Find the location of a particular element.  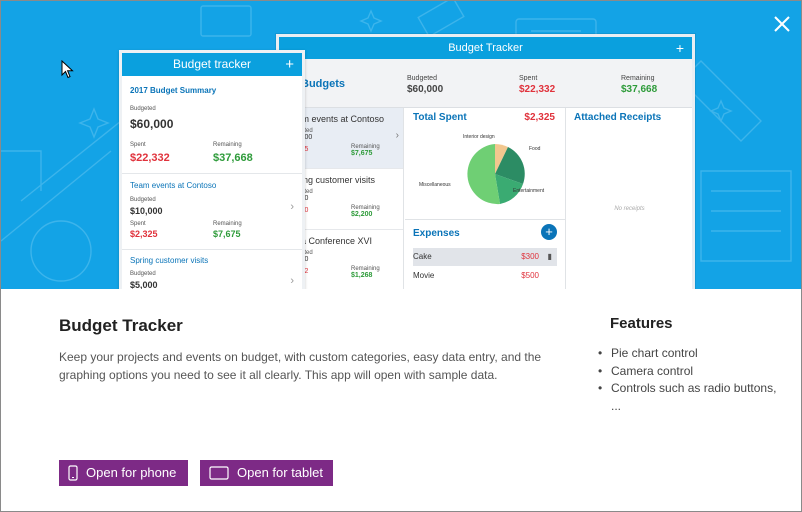

expense-name: Cake is located at coordinates (422, 256).